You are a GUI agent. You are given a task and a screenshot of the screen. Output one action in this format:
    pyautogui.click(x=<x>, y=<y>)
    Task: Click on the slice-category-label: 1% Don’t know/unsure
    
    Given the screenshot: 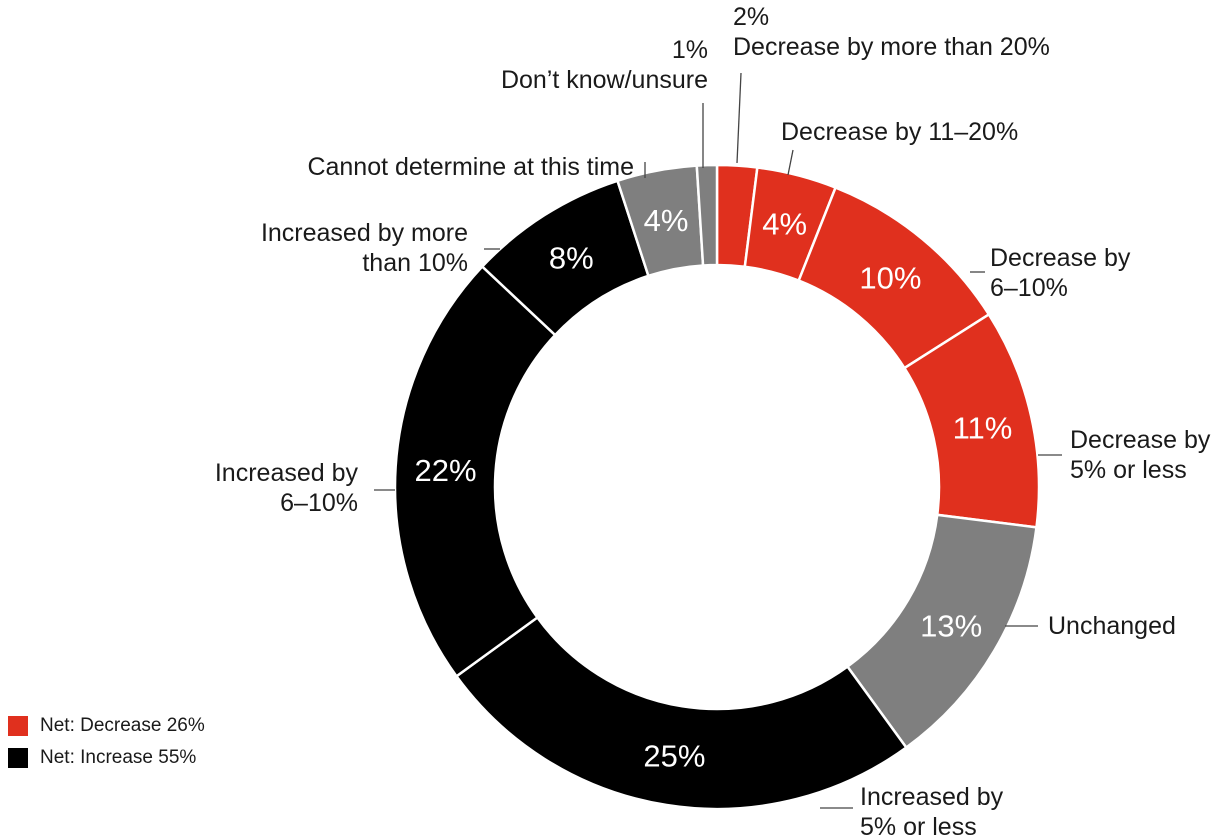 What is the action you would take?
    pyautogui.click(x=604, y=65)
    